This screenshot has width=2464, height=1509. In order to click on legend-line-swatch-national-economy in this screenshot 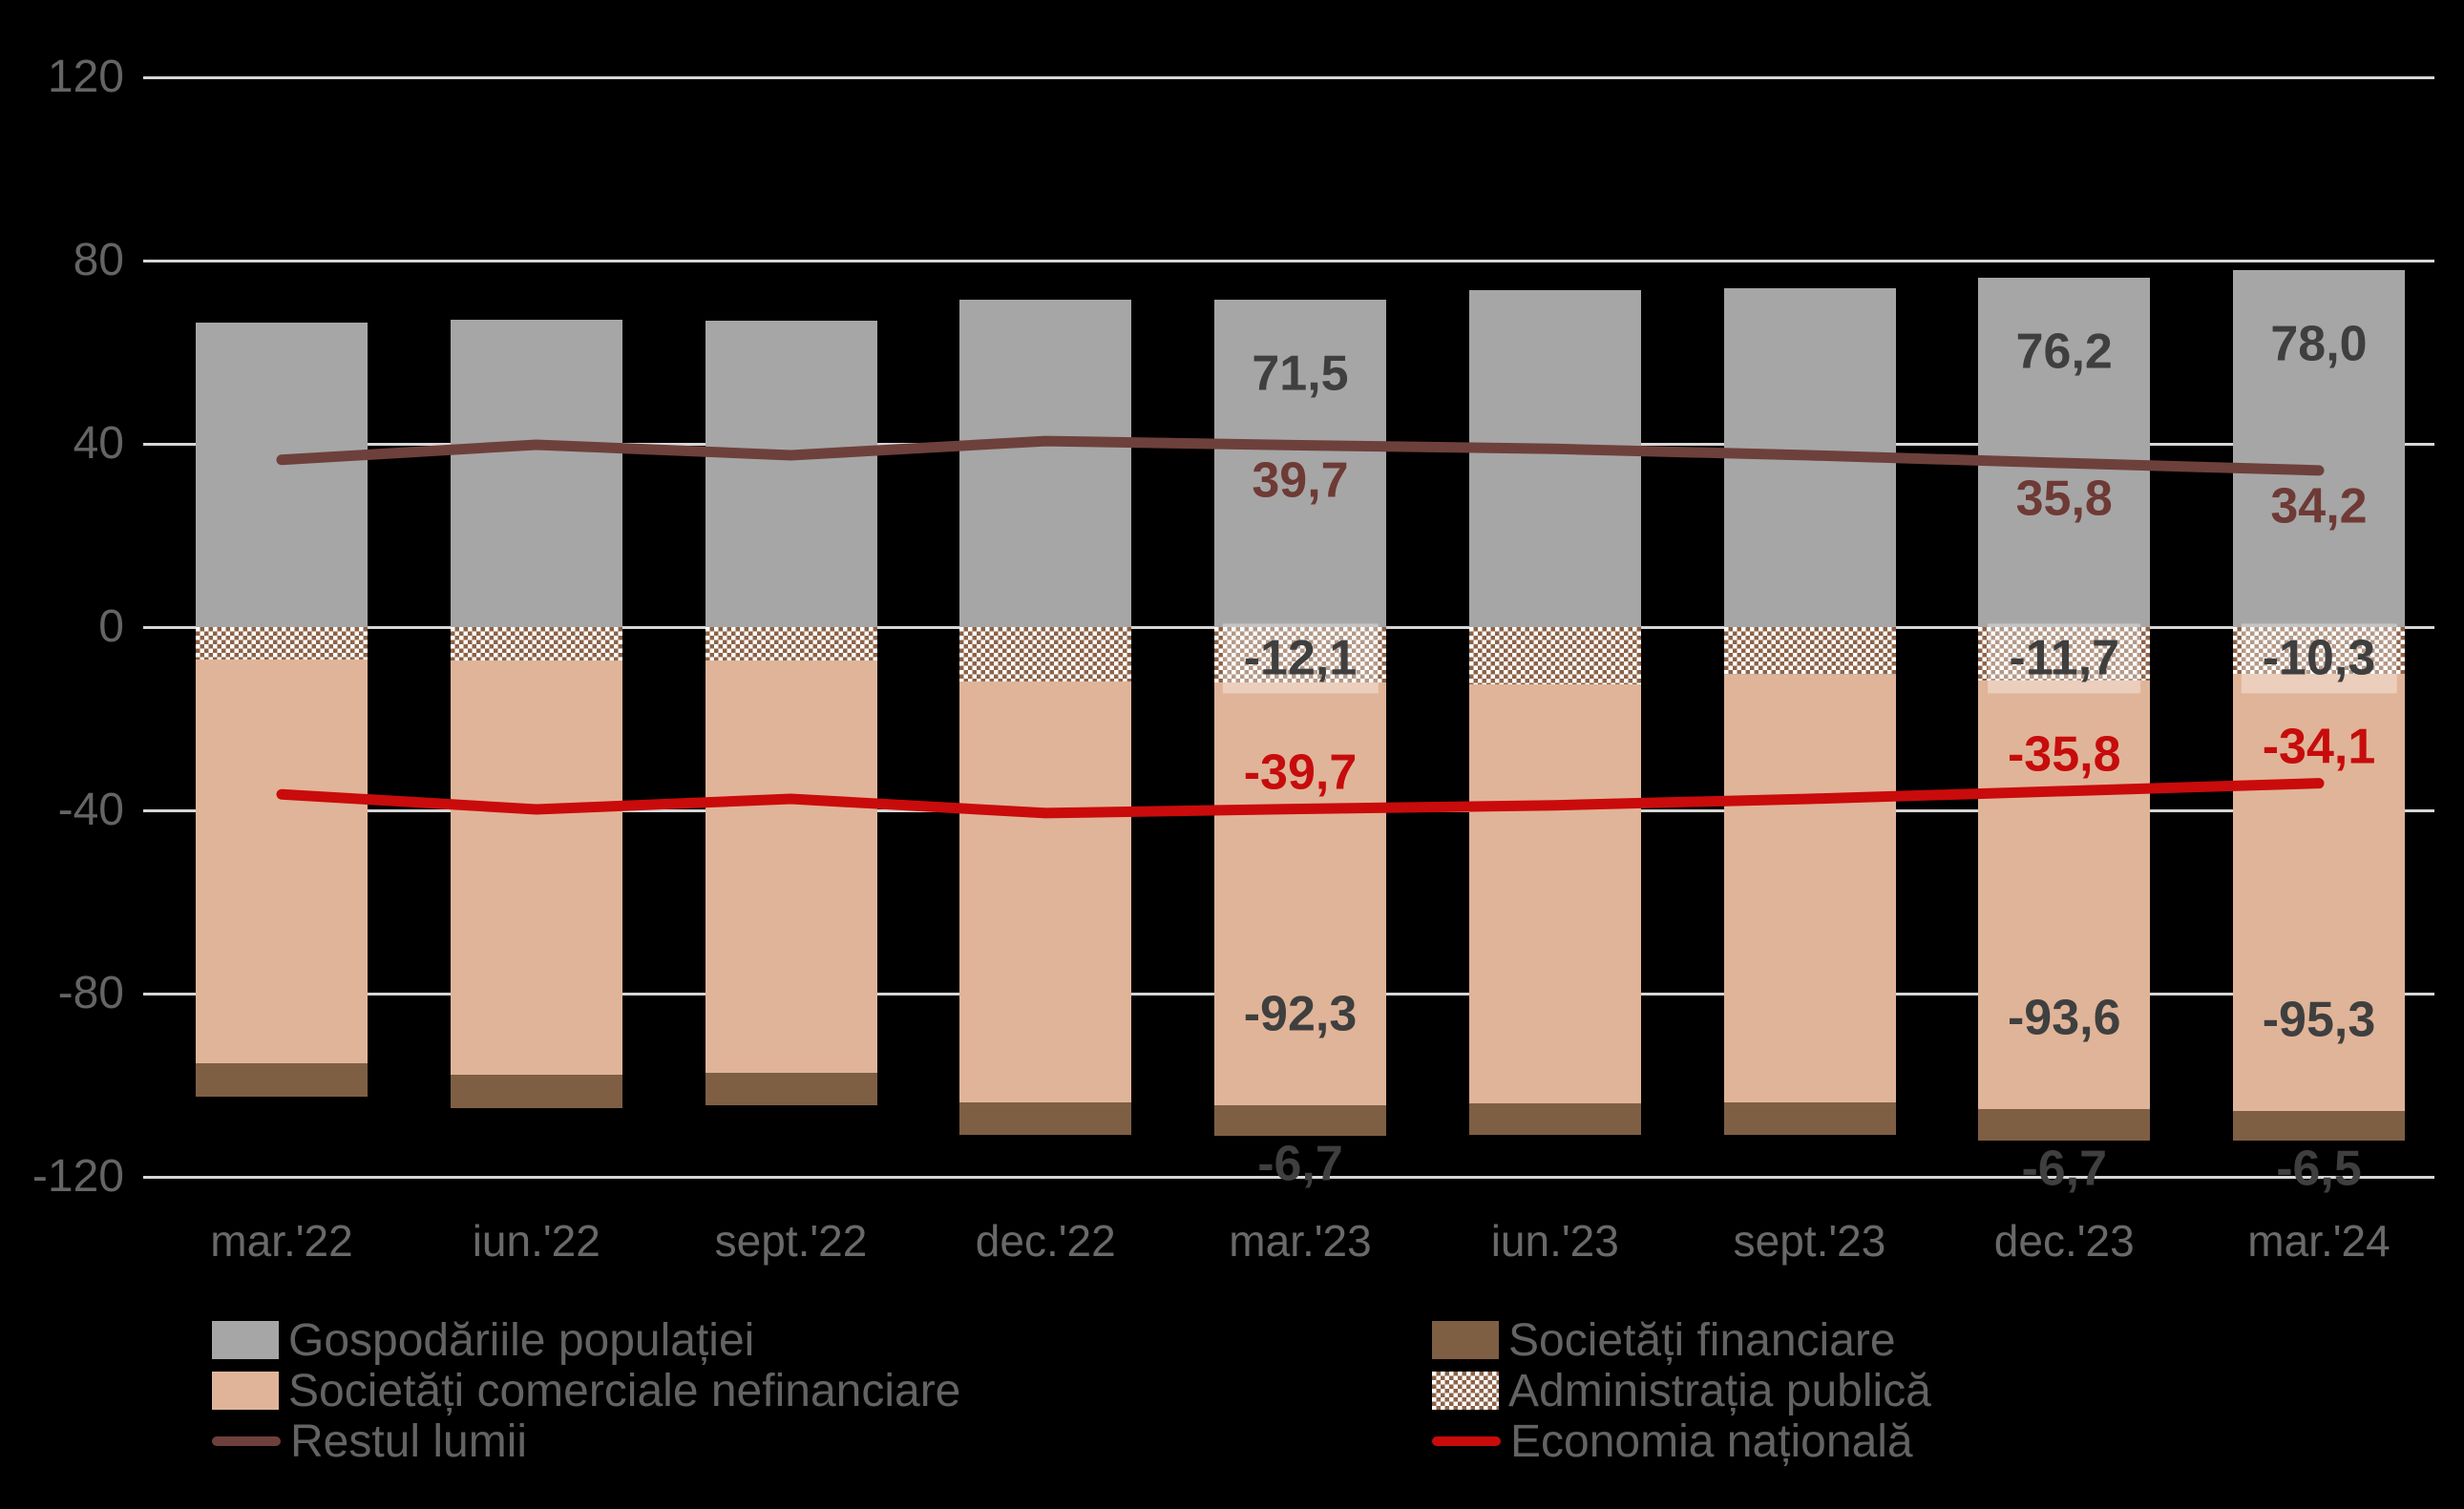, I will do `click(1466, 1441)`.